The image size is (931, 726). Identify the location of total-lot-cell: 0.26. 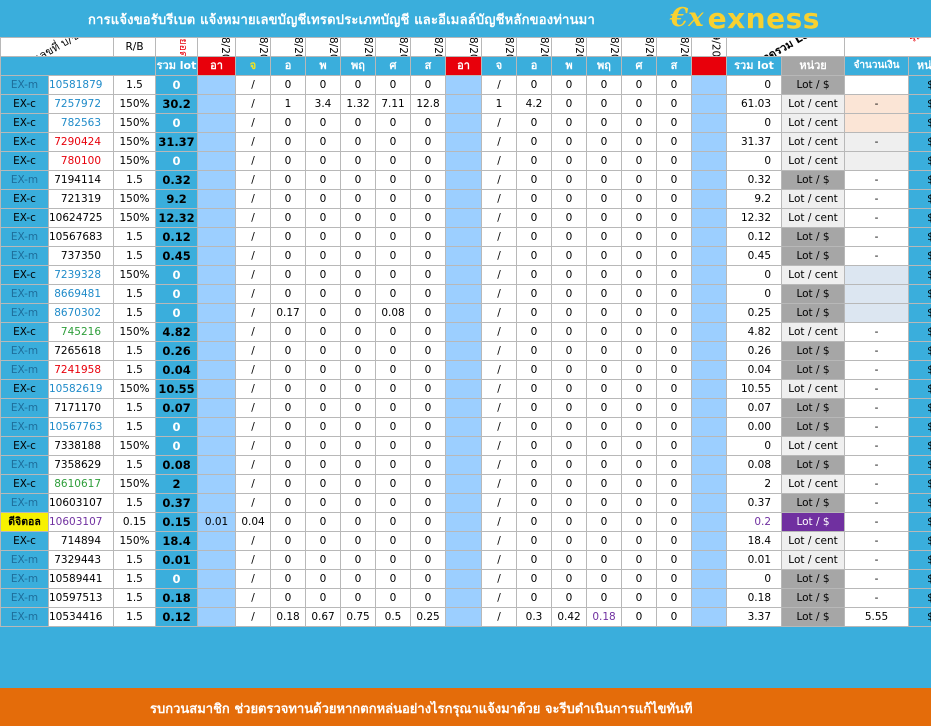
(754, 351).